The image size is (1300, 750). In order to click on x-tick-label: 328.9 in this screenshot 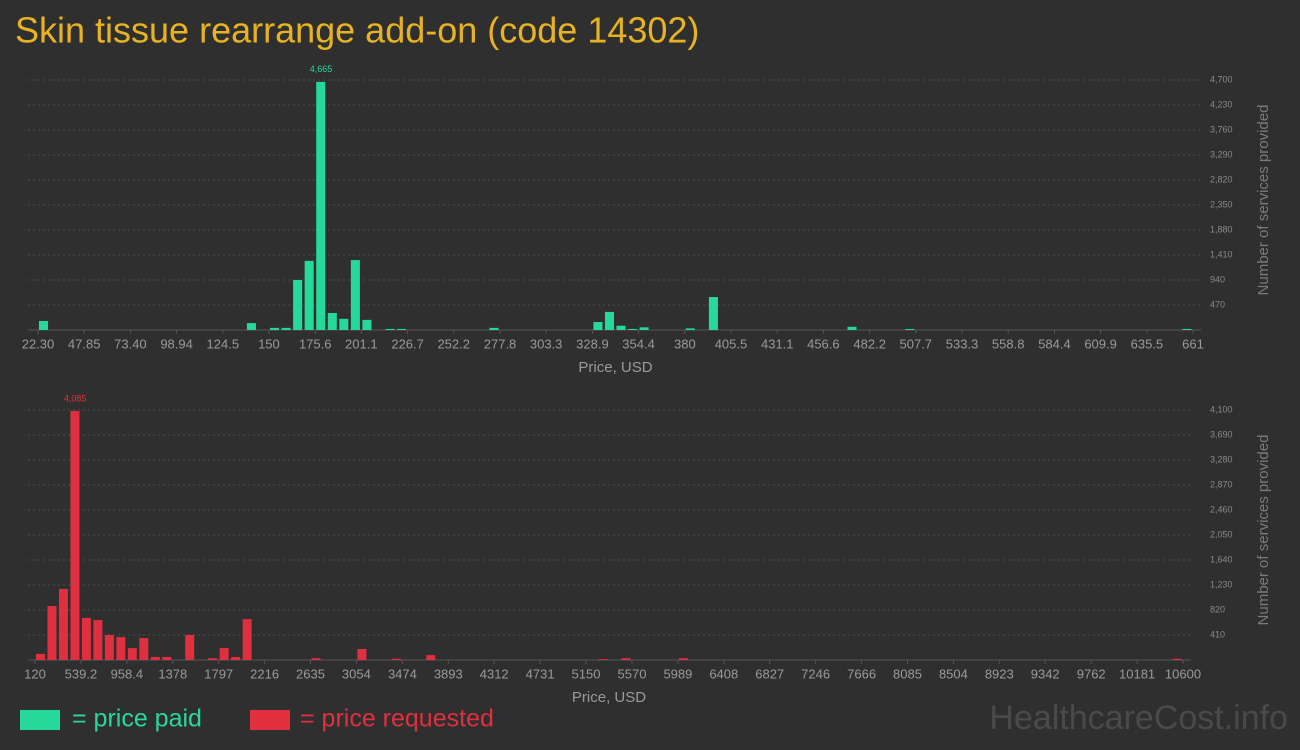, I will do `click(592, 343)`.